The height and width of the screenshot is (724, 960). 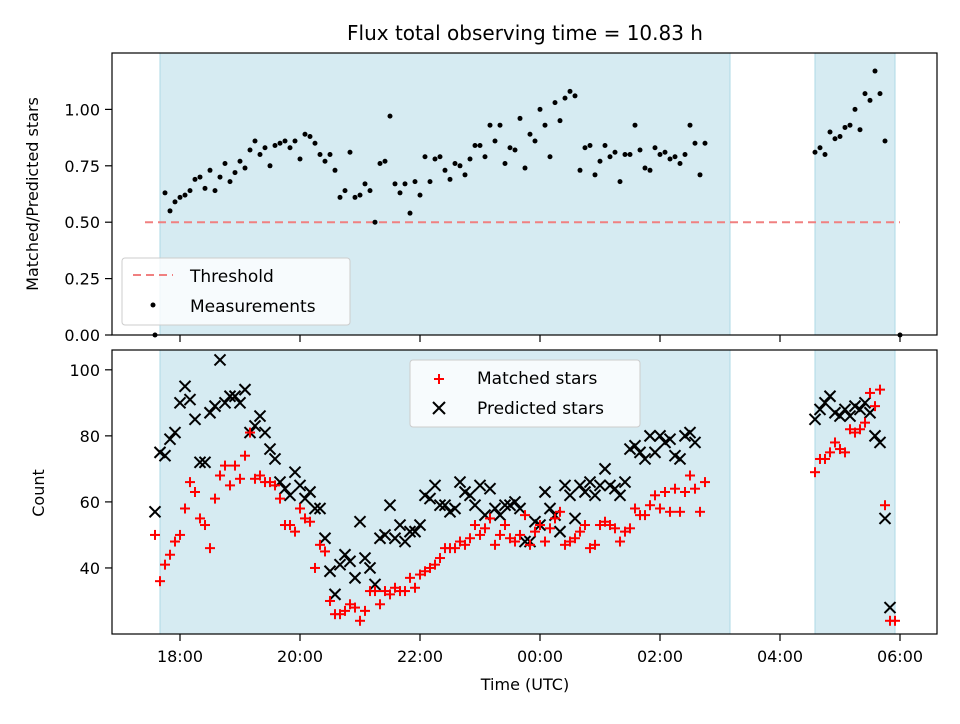 What do you see at coordinates (90, 436) in the screenshot?
I see `y-tick-label: 80` at bounding box center [90, 436].